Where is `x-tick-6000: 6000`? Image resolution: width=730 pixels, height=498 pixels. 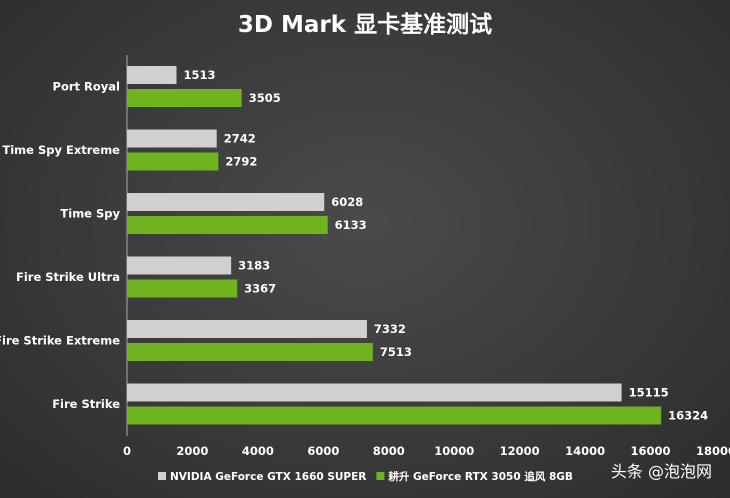
x-tick-6000: 6000 is located at coordinates (323, 451).